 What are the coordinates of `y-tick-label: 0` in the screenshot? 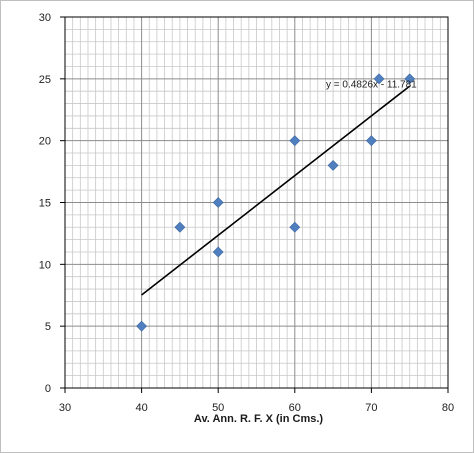 It's located at (48, 389).